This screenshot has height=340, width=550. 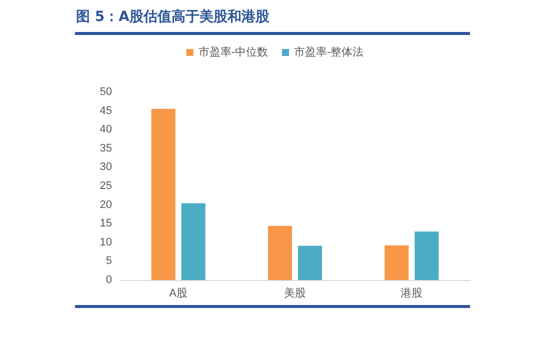 I want to click on y-tick-label: 50, so click(x=106, y=92).